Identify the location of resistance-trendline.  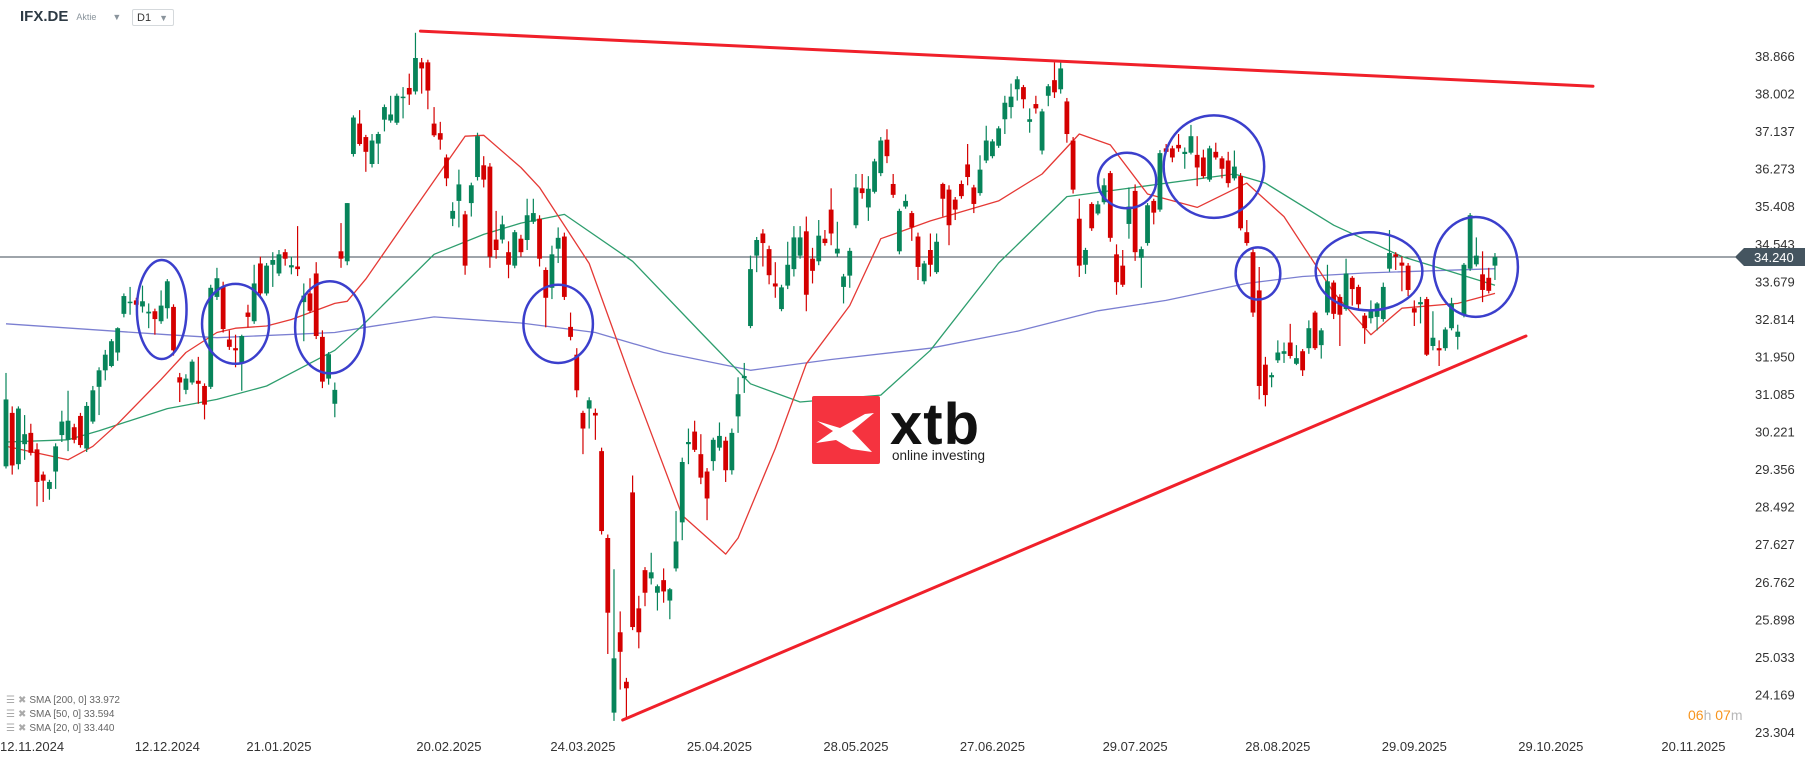
(1006, 58).